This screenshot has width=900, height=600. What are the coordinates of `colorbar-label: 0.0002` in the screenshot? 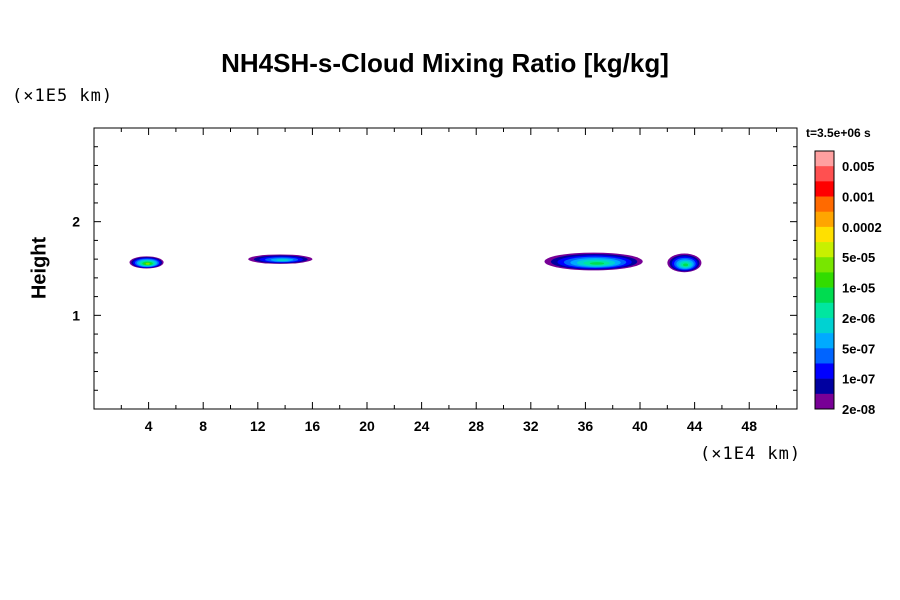 It's located at (862, 227).